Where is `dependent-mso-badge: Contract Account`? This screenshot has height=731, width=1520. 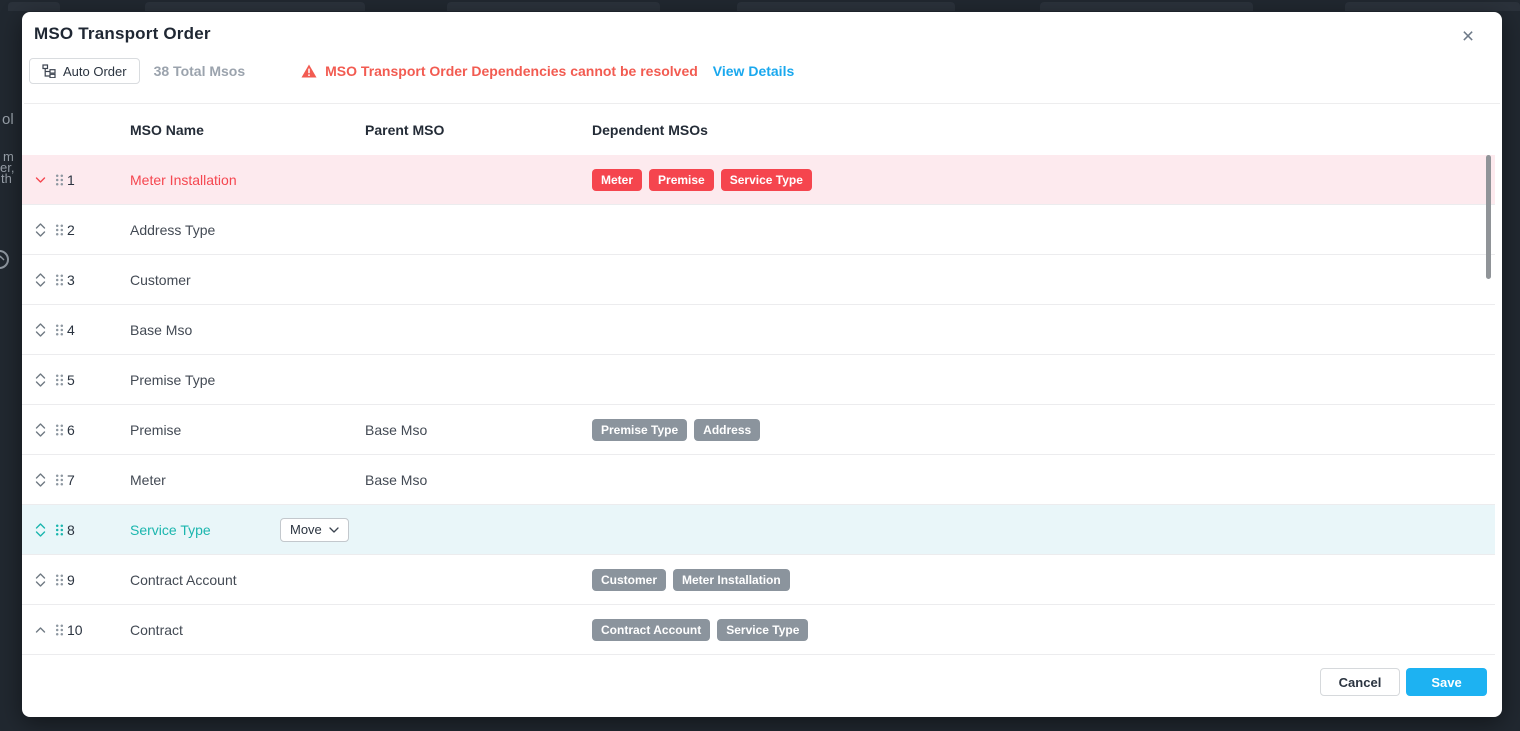
dependent-mso-badge: Contract Account is located at coordinates (651, 629).